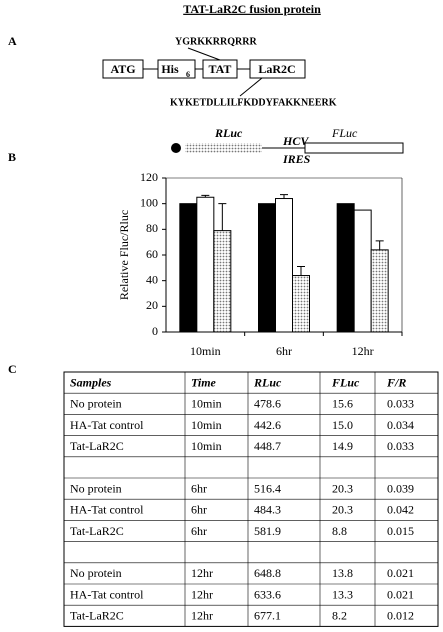 This screenshot has height=632, width=443. Describe the element at coordinates (342, 404) in the screenshot. I see `table-cell: 15.6` at that location.